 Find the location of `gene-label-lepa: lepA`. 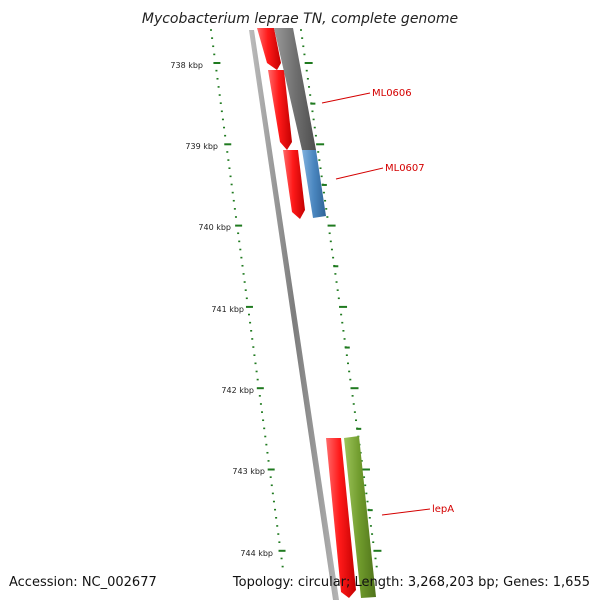

gene-label-lepa: lepA is located at coordinates (443, 509).